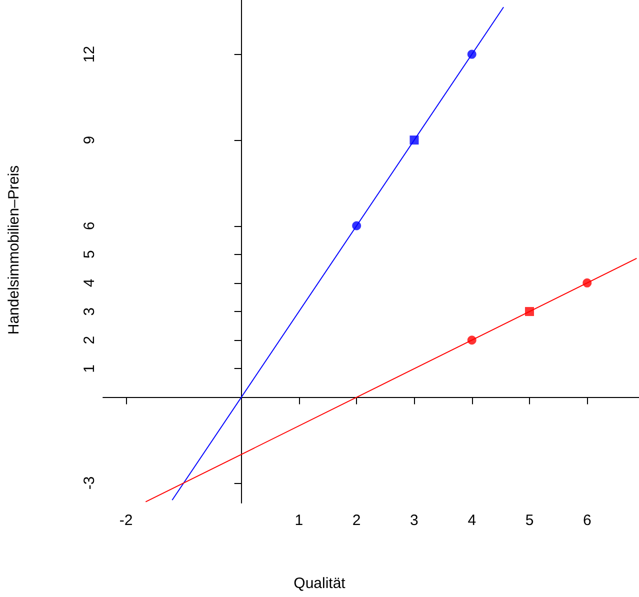 The height and width of the screenshot is (597, 639). I want to click on x-tick-label: 1, so click(299, 520).